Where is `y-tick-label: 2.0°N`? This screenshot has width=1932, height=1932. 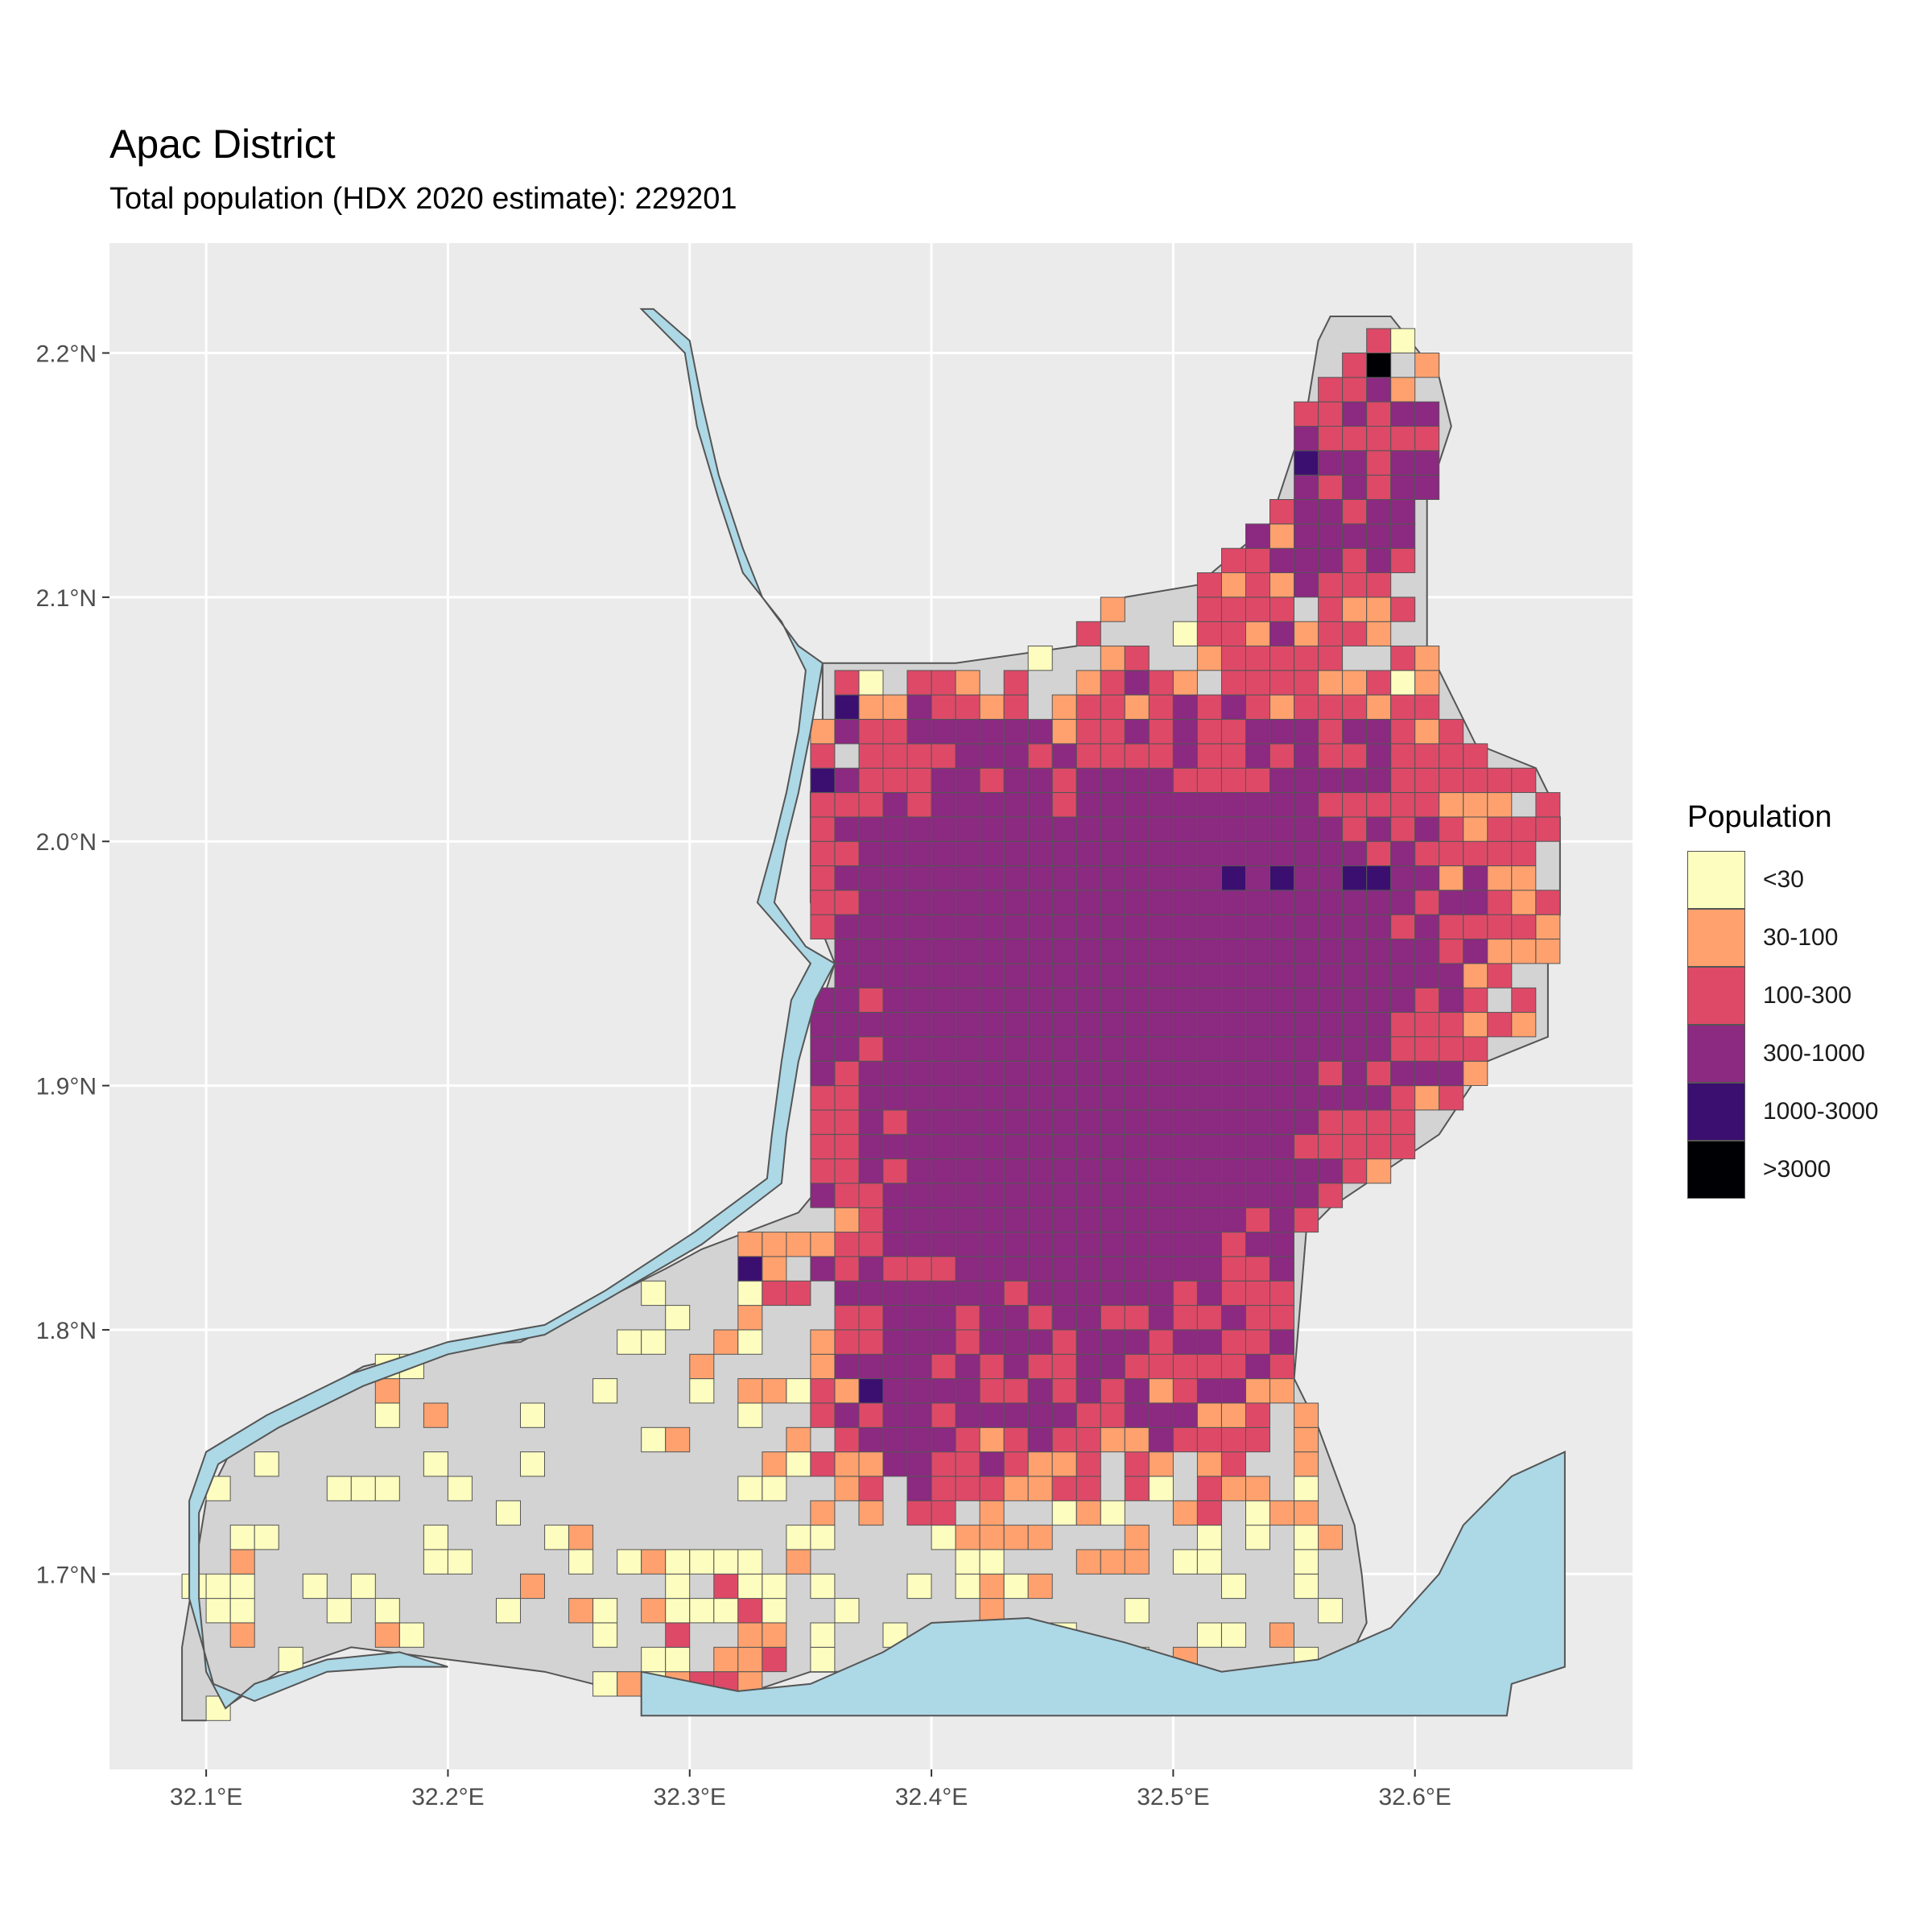
y-tick-label: 2.0°N is located at coordinates (66, 843).